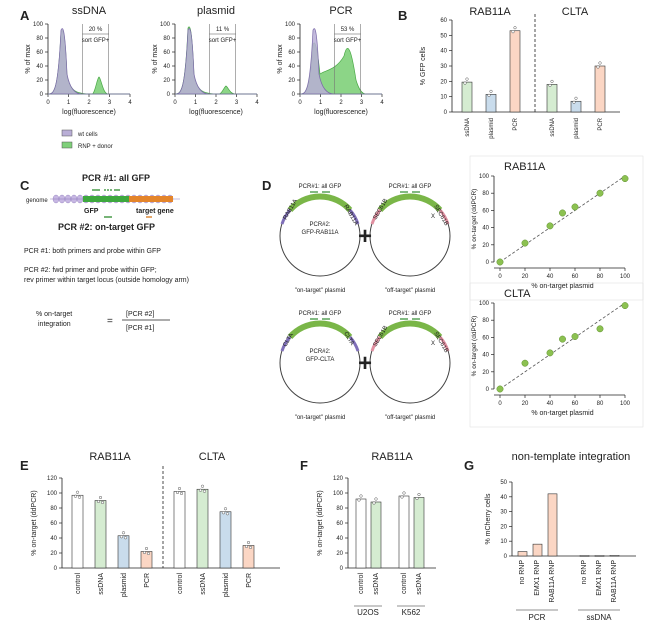 The image size is (650, 642). Describe the element at coordinates (52, 479) in the screenshot. I see `panel-e-y-tick-label: 120` at that location.